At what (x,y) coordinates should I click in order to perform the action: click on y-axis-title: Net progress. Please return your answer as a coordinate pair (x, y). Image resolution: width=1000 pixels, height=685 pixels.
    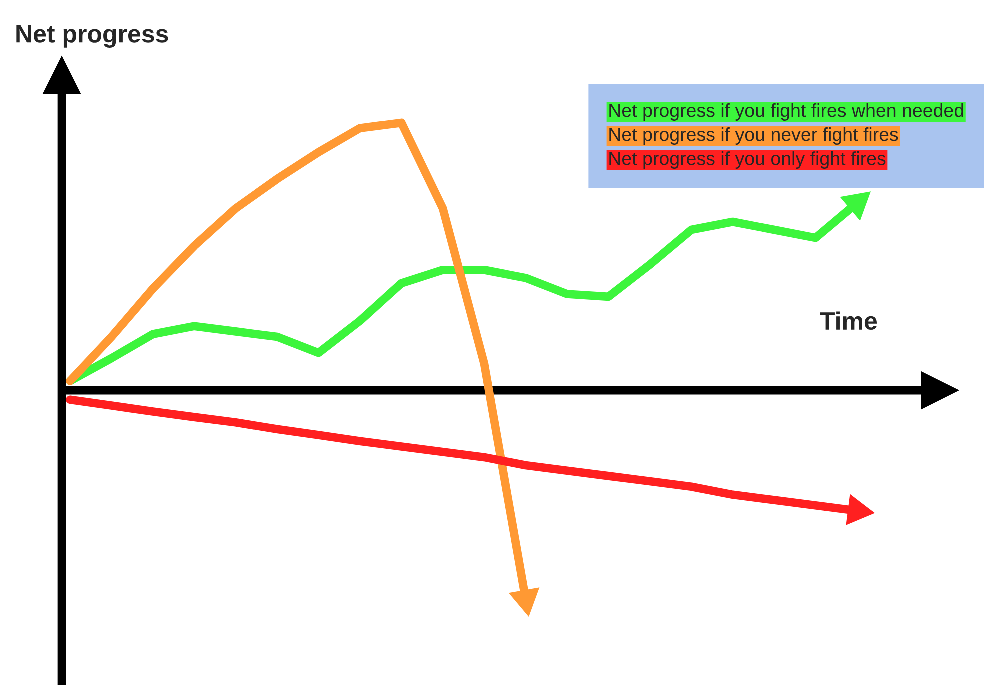
    Looking at the image, I should click on (92, 36).